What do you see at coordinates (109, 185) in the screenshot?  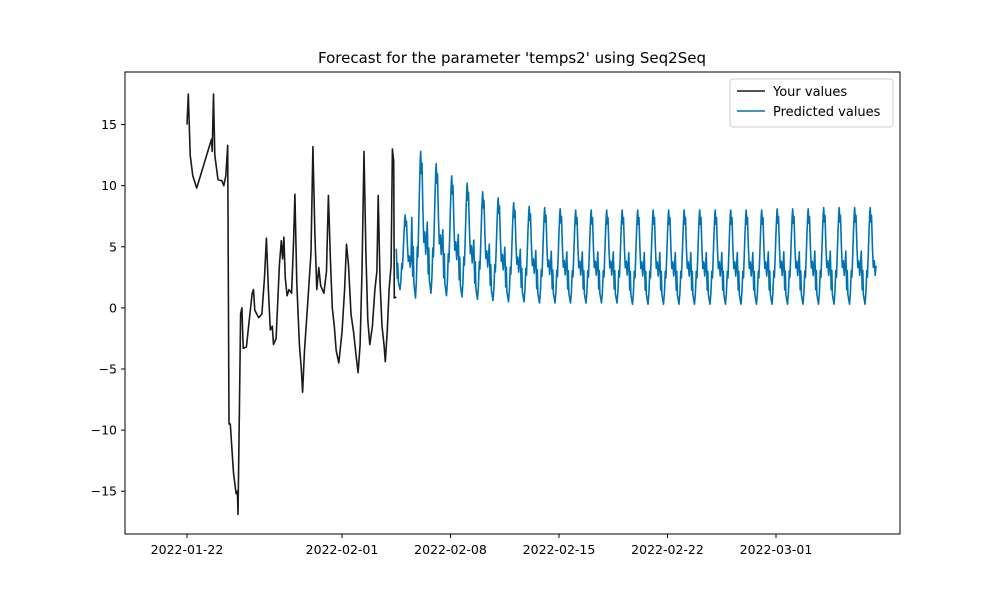 I see `y-tick-label: 10` at bounding box center [109, 185].